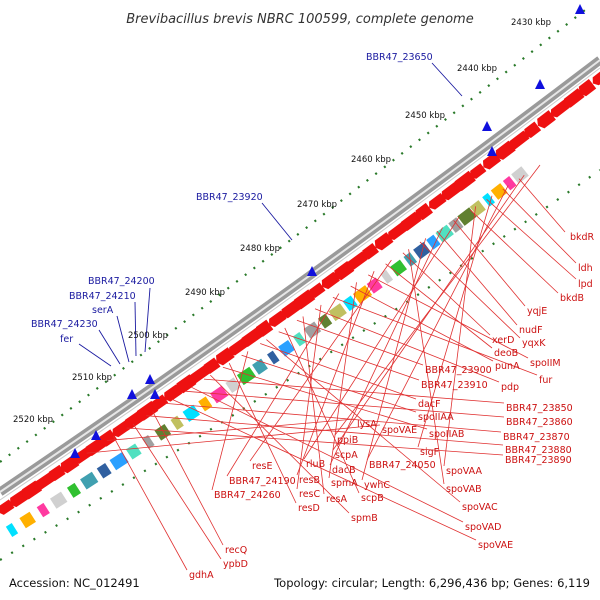 The width and height of the screenshot is (600, 600). I want to click on gene-label-inner: BBR47_23860, so click(539, 422).